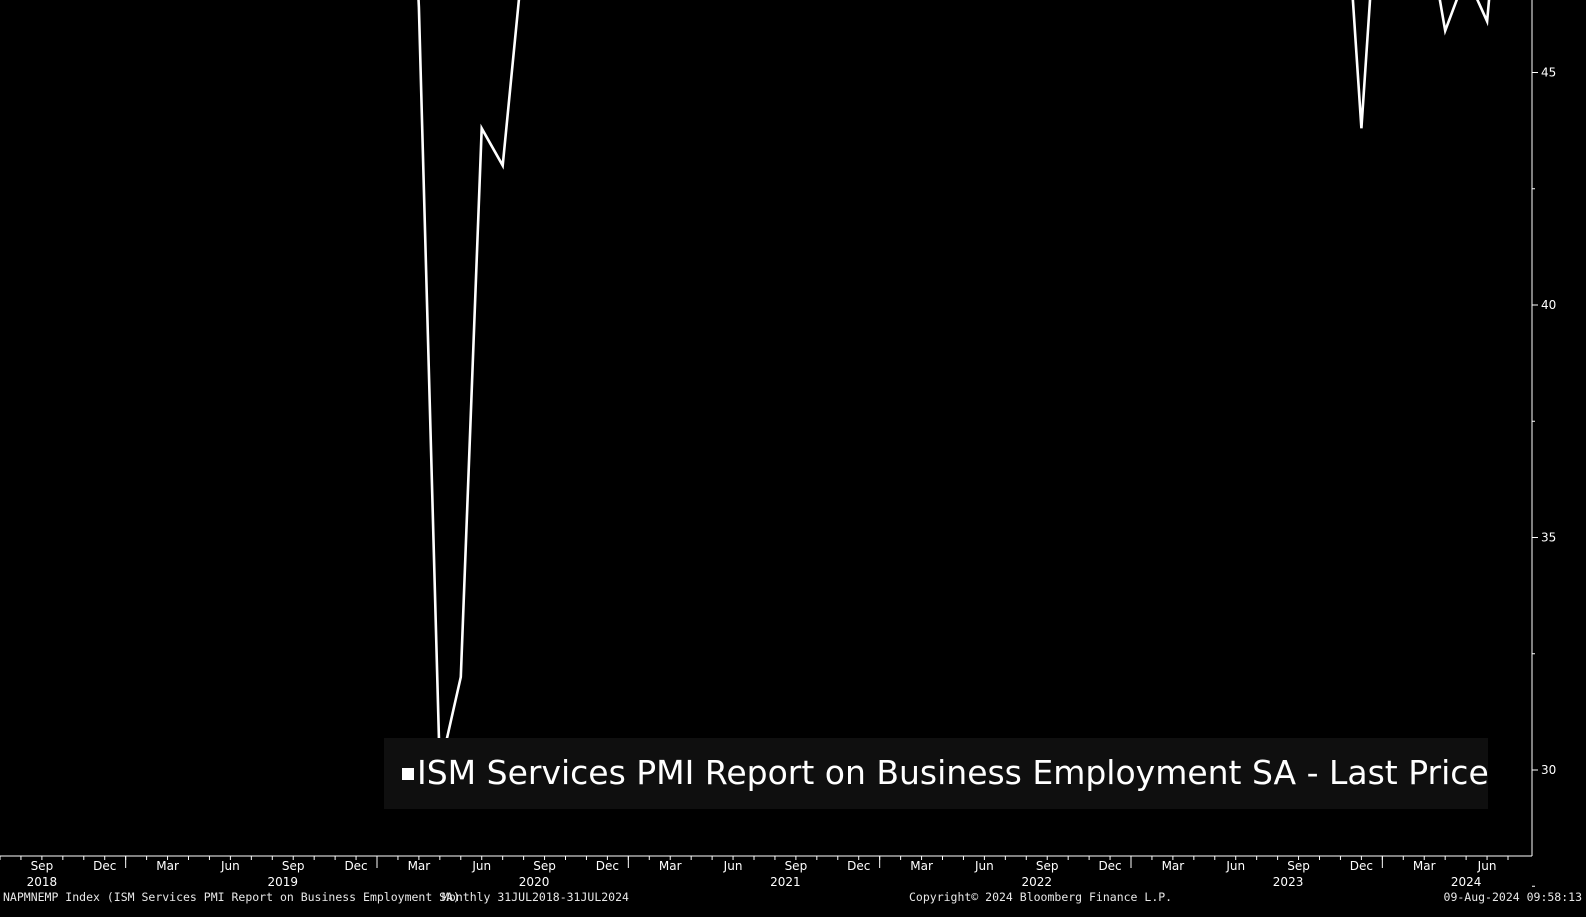 This screenshot has width=1586, height=917. I want to click on y-axis: 30354045505560, so click(1543, 443).